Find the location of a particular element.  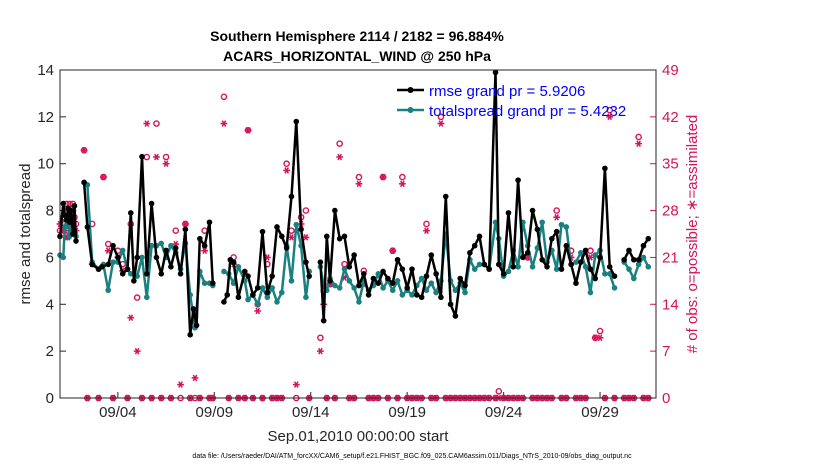

legend-item-rmse: rmse grand pr = 5.9206 is located at coordinates (491, 91).